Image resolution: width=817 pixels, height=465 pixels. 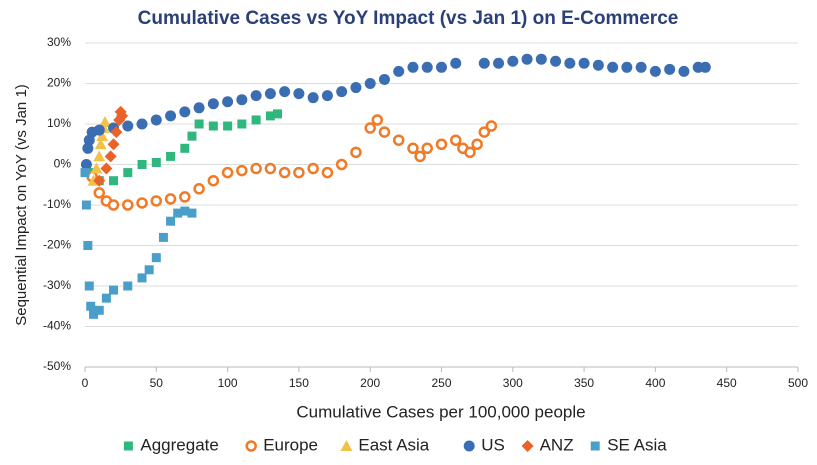 I want to click on y-tick-label: 20%, so click(x=59, y=83).